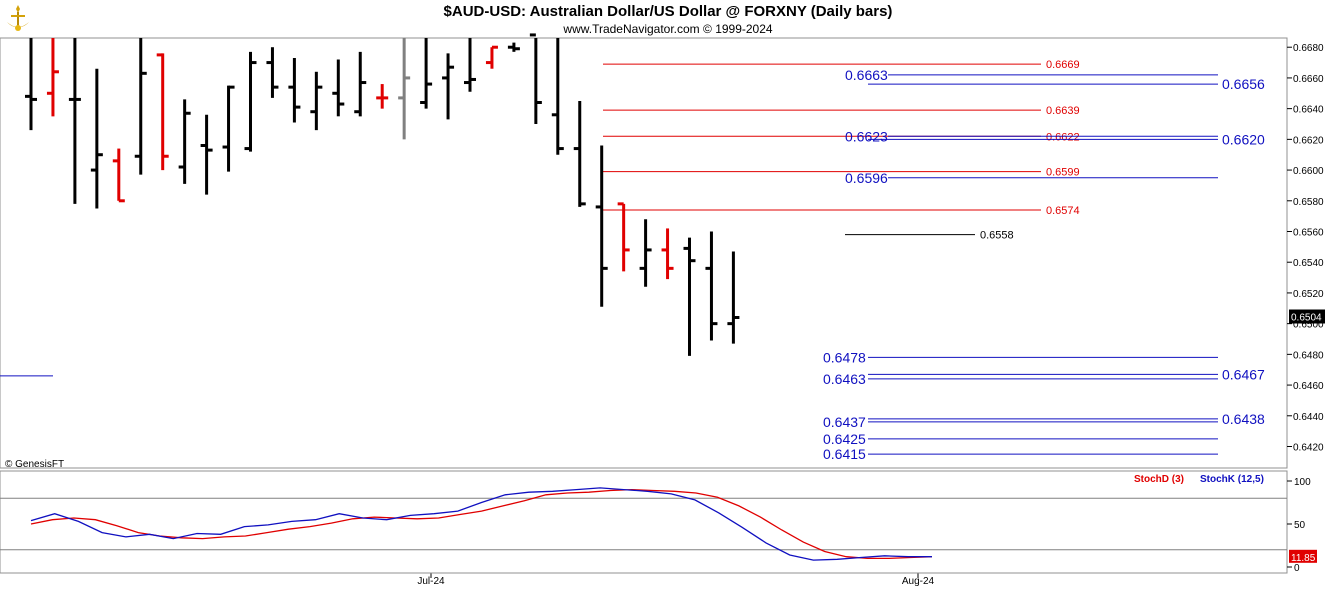 The width and height of the screenshot is (1336, 591). I want to click on stochd-line, so click(481, 524).